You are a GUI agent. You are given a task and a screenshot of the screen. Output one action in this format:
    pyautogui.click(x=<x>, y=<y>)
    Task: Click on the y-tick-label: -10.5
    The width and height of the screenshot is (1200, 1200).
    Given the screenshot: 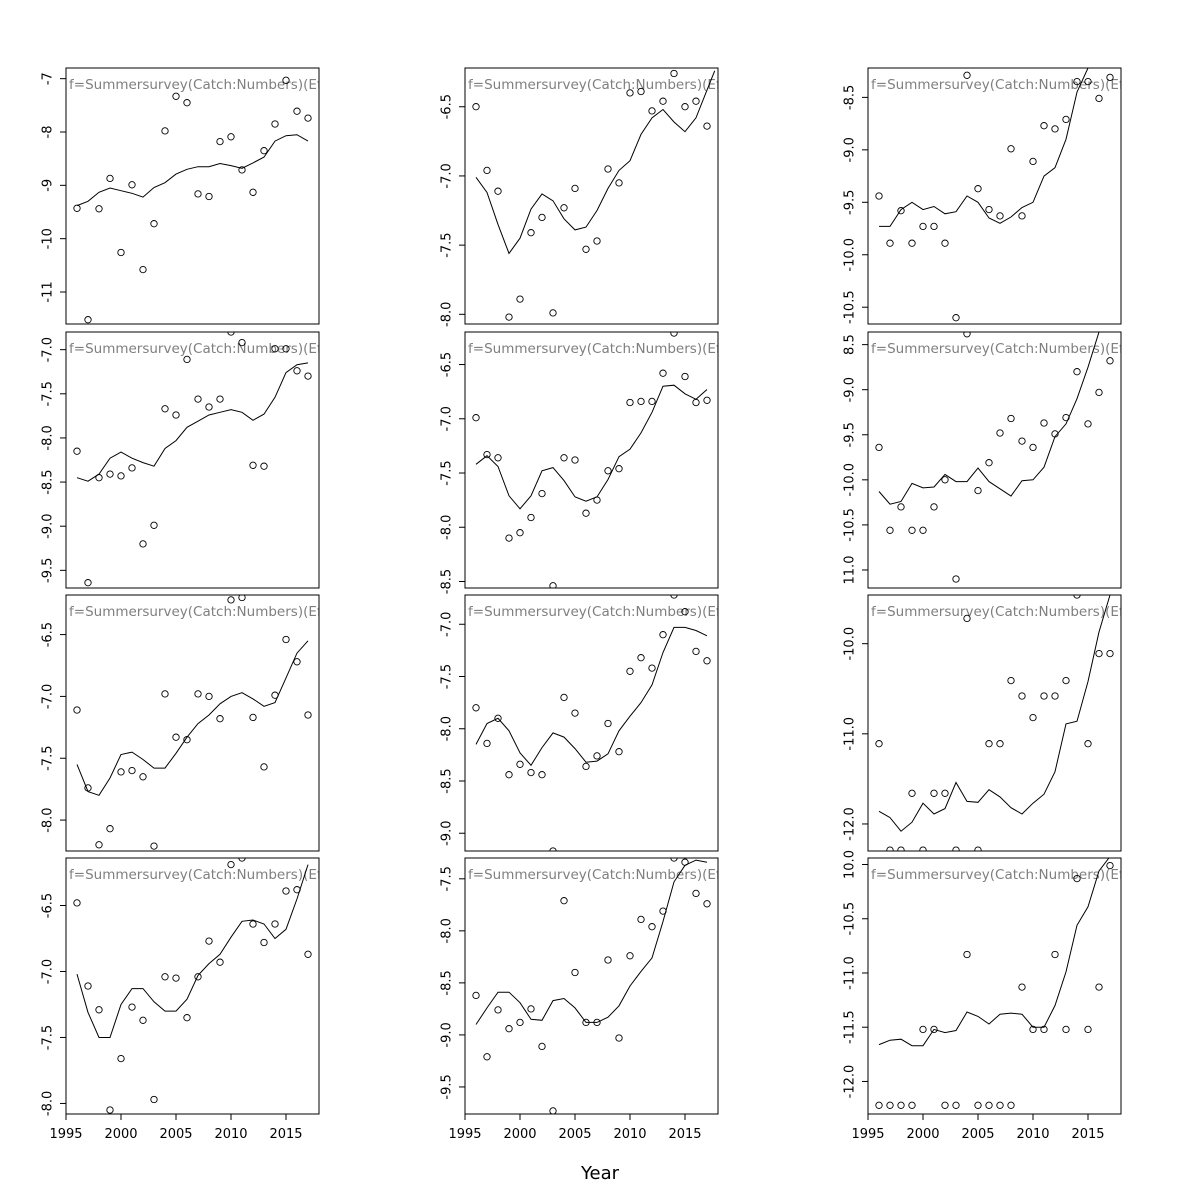 What is the action you would take?
    pyautogui.click(x=850, y=307)
    